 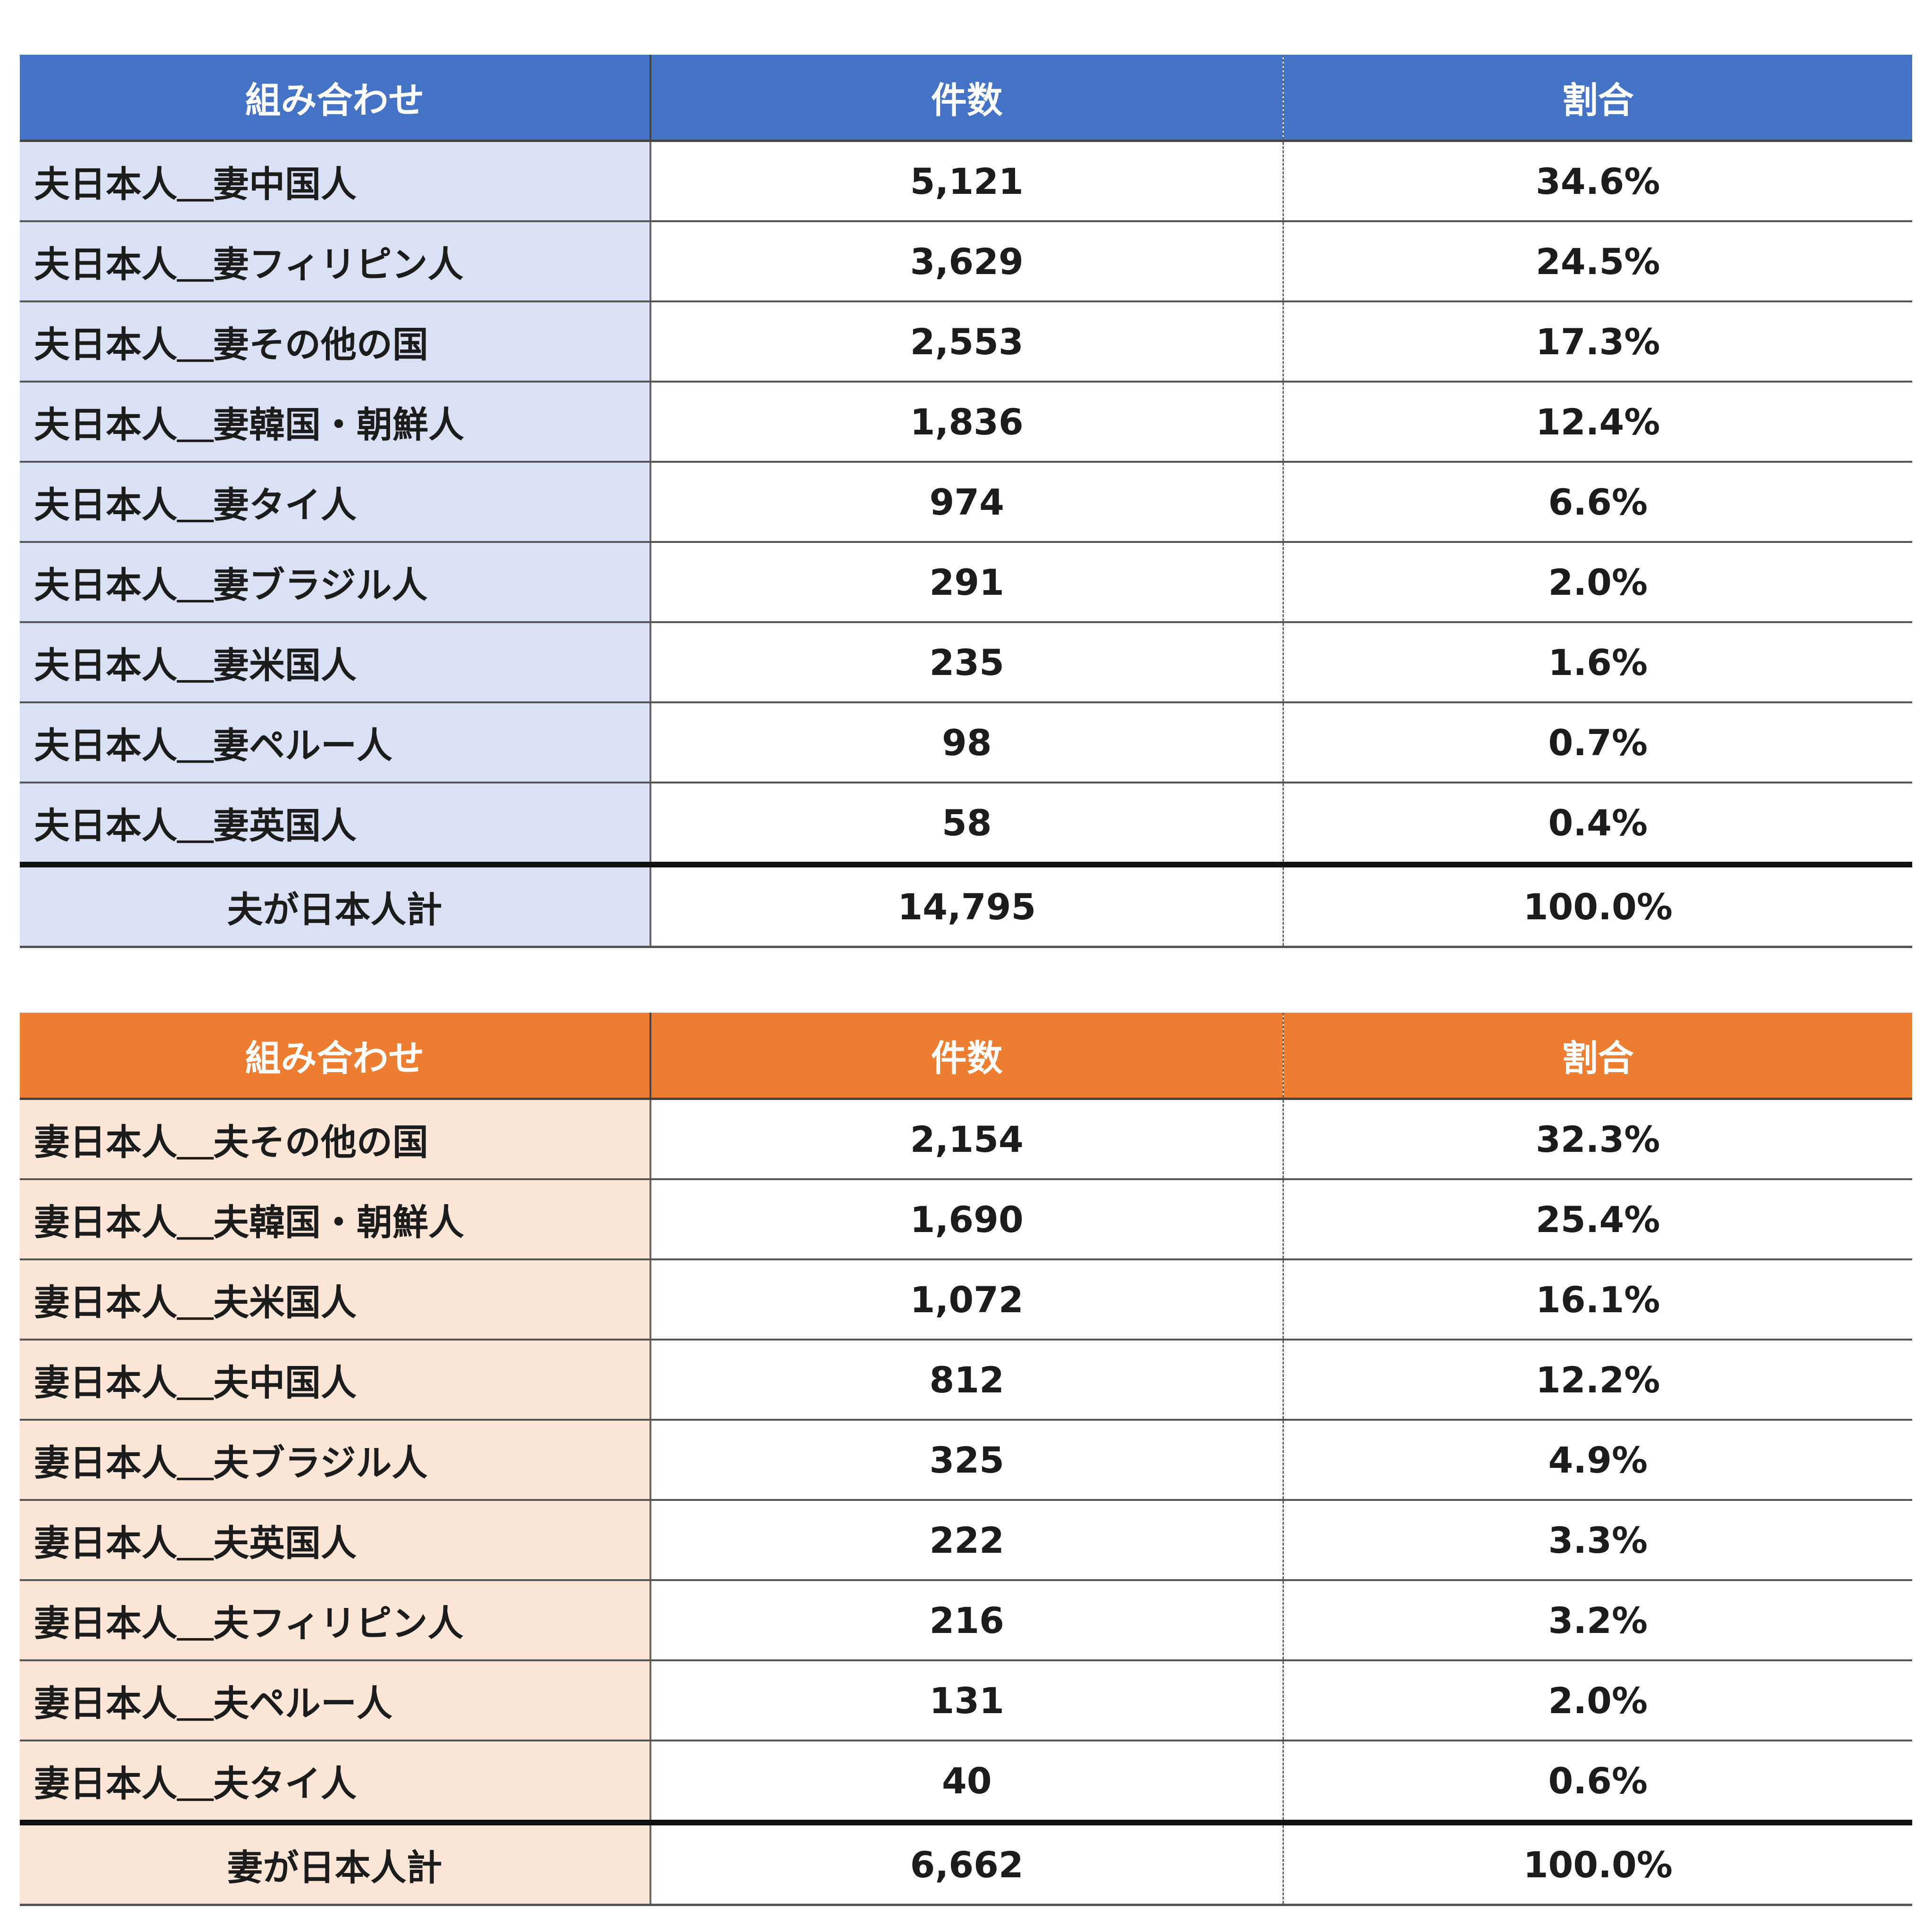 I want to click on count-cell: 131, so click(x=967, y=1701).